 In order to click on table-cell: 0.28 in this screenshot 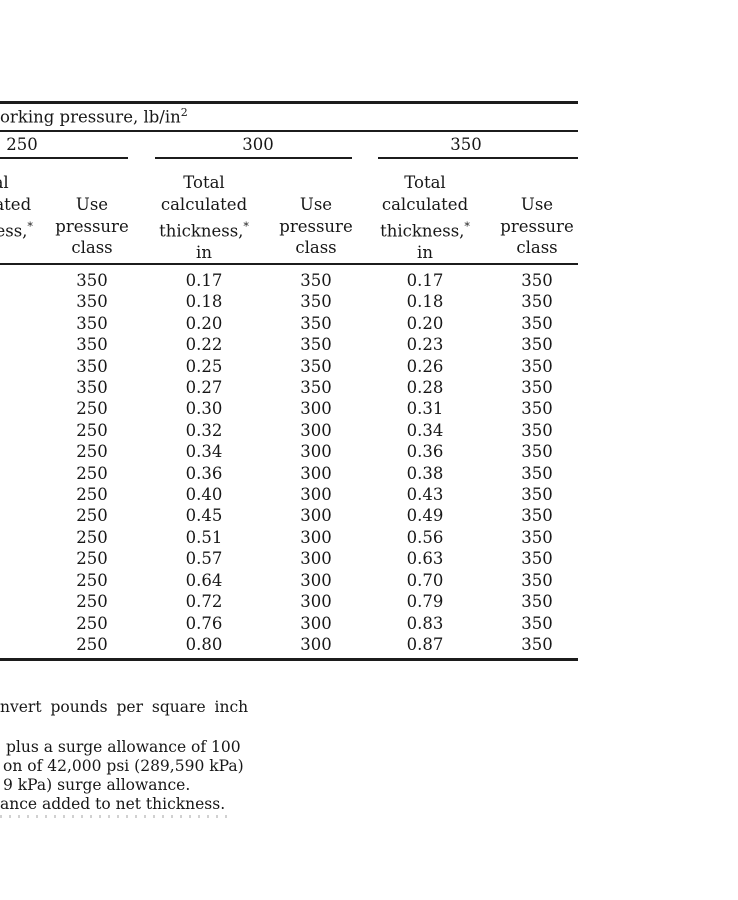, I will do `click(425, 388)`.